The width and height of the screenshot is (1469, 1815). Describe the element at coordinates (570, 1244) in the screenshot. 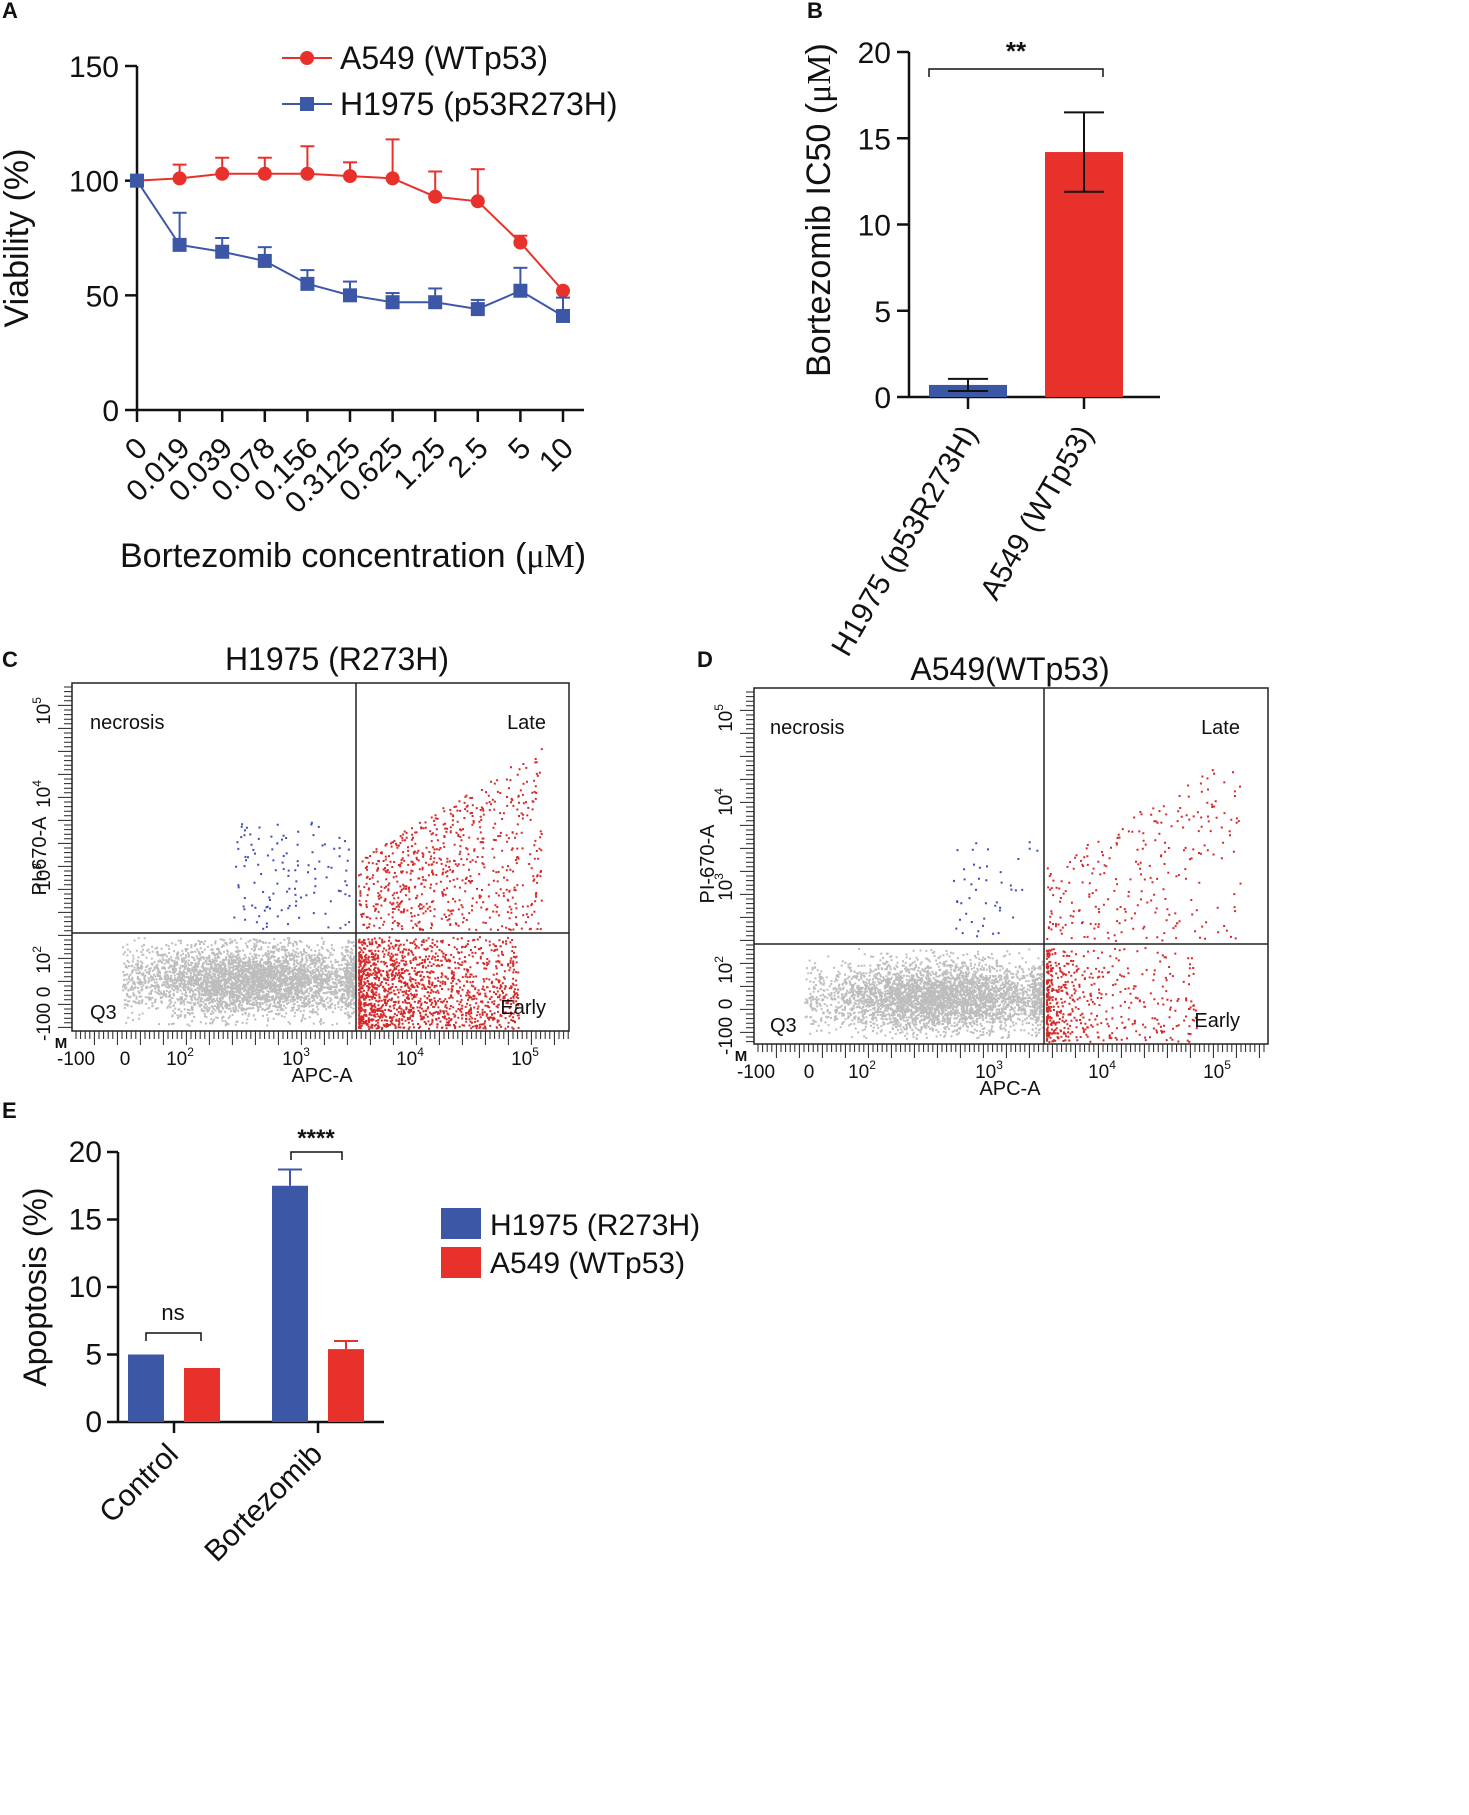

I see `panel-e-legend: H1975 (R273H) A549 (WTp53)` at that location.